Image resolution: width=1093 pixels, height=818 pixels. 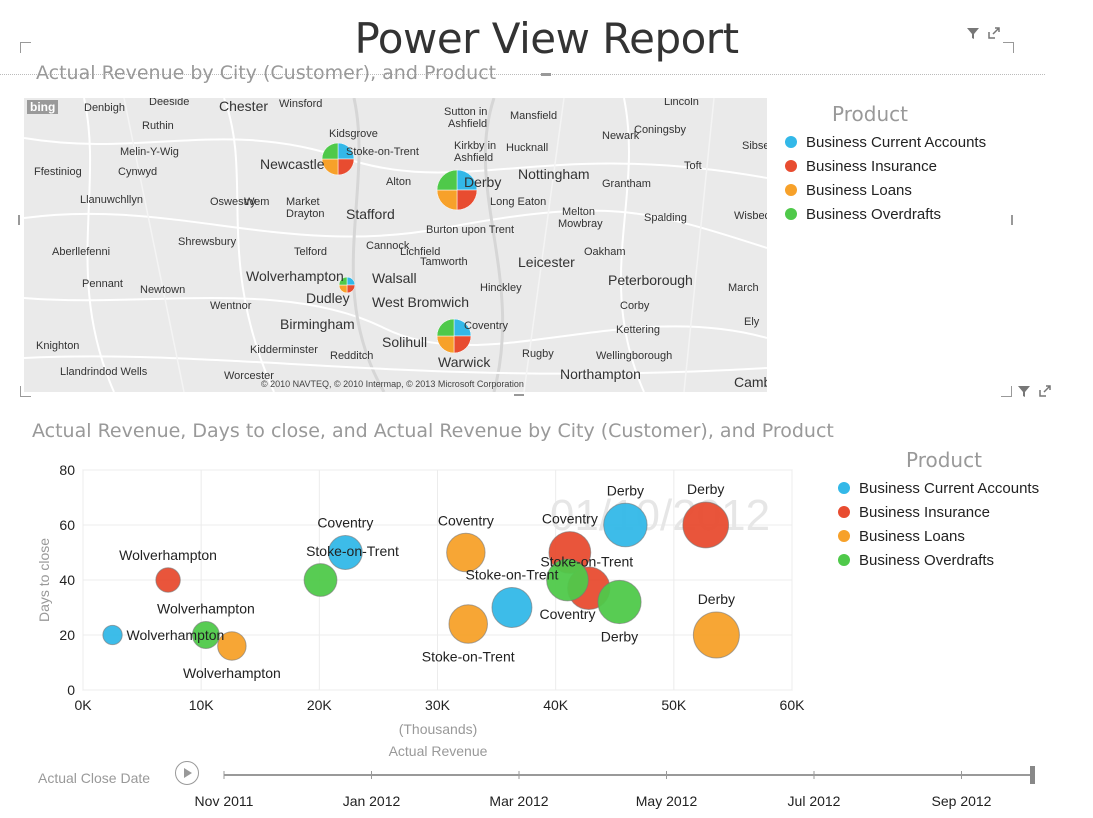 I want to click on map-place-label: Melton, so click(x=579, y=212).